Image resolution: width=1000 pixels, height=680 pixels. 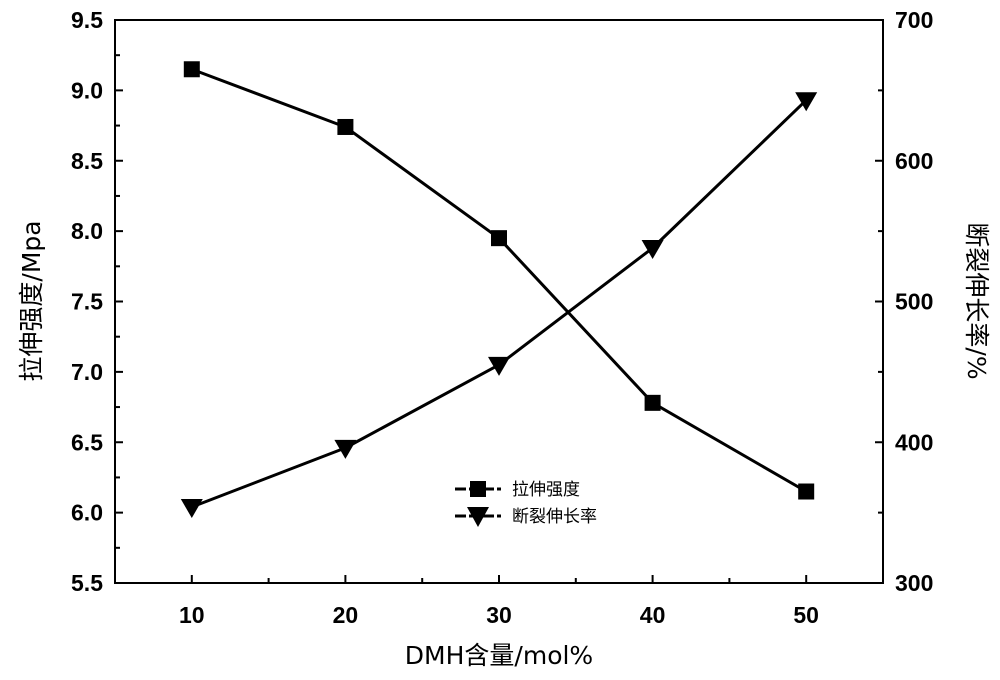 I want to click on left-tick-label: 9.0, so click(x=87, y=90).